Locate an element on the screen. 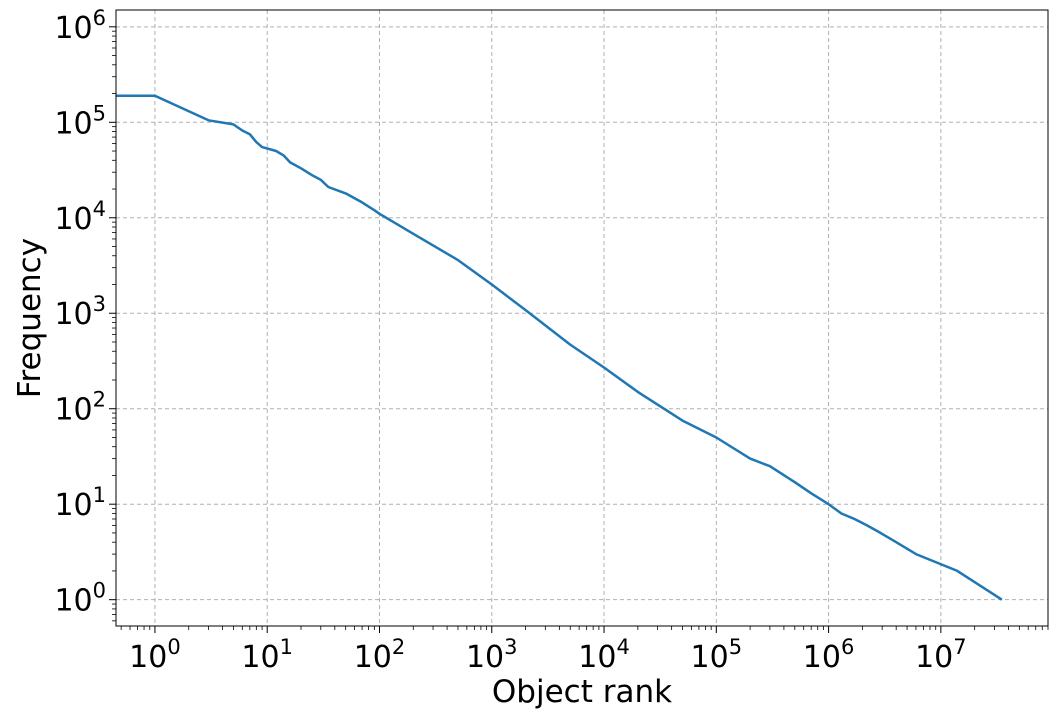  y-tick-label: 10⁰ is located at coordinates (80, 599).